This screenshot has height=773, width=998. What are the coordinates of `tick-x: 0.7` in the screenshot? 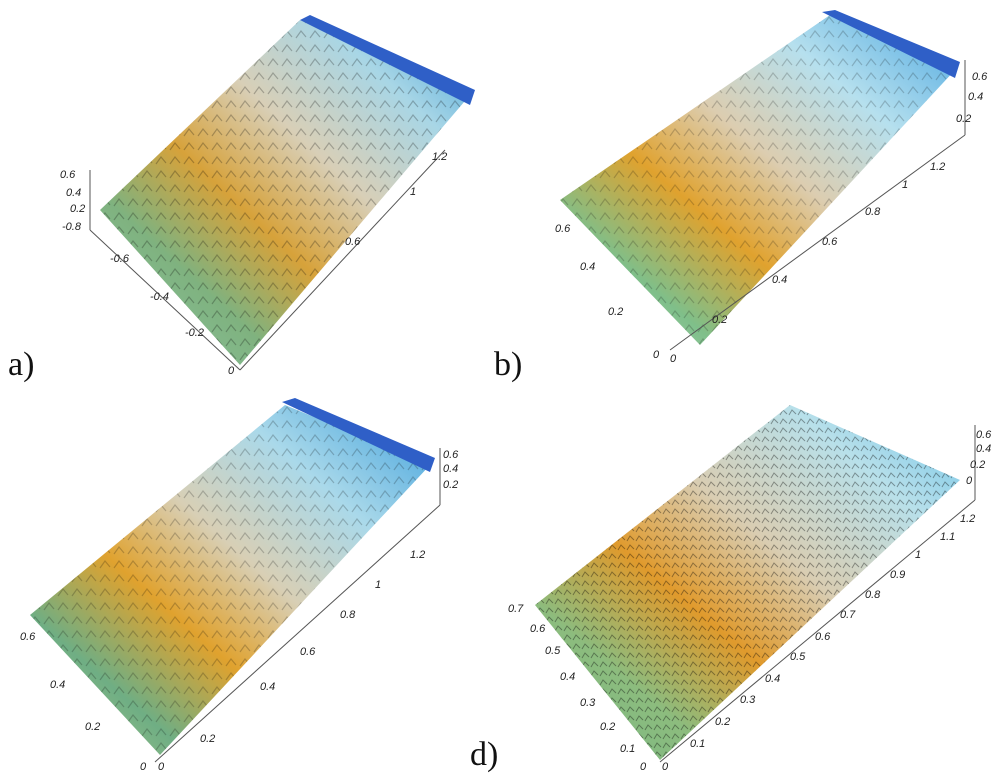 It's located at (516, 609).